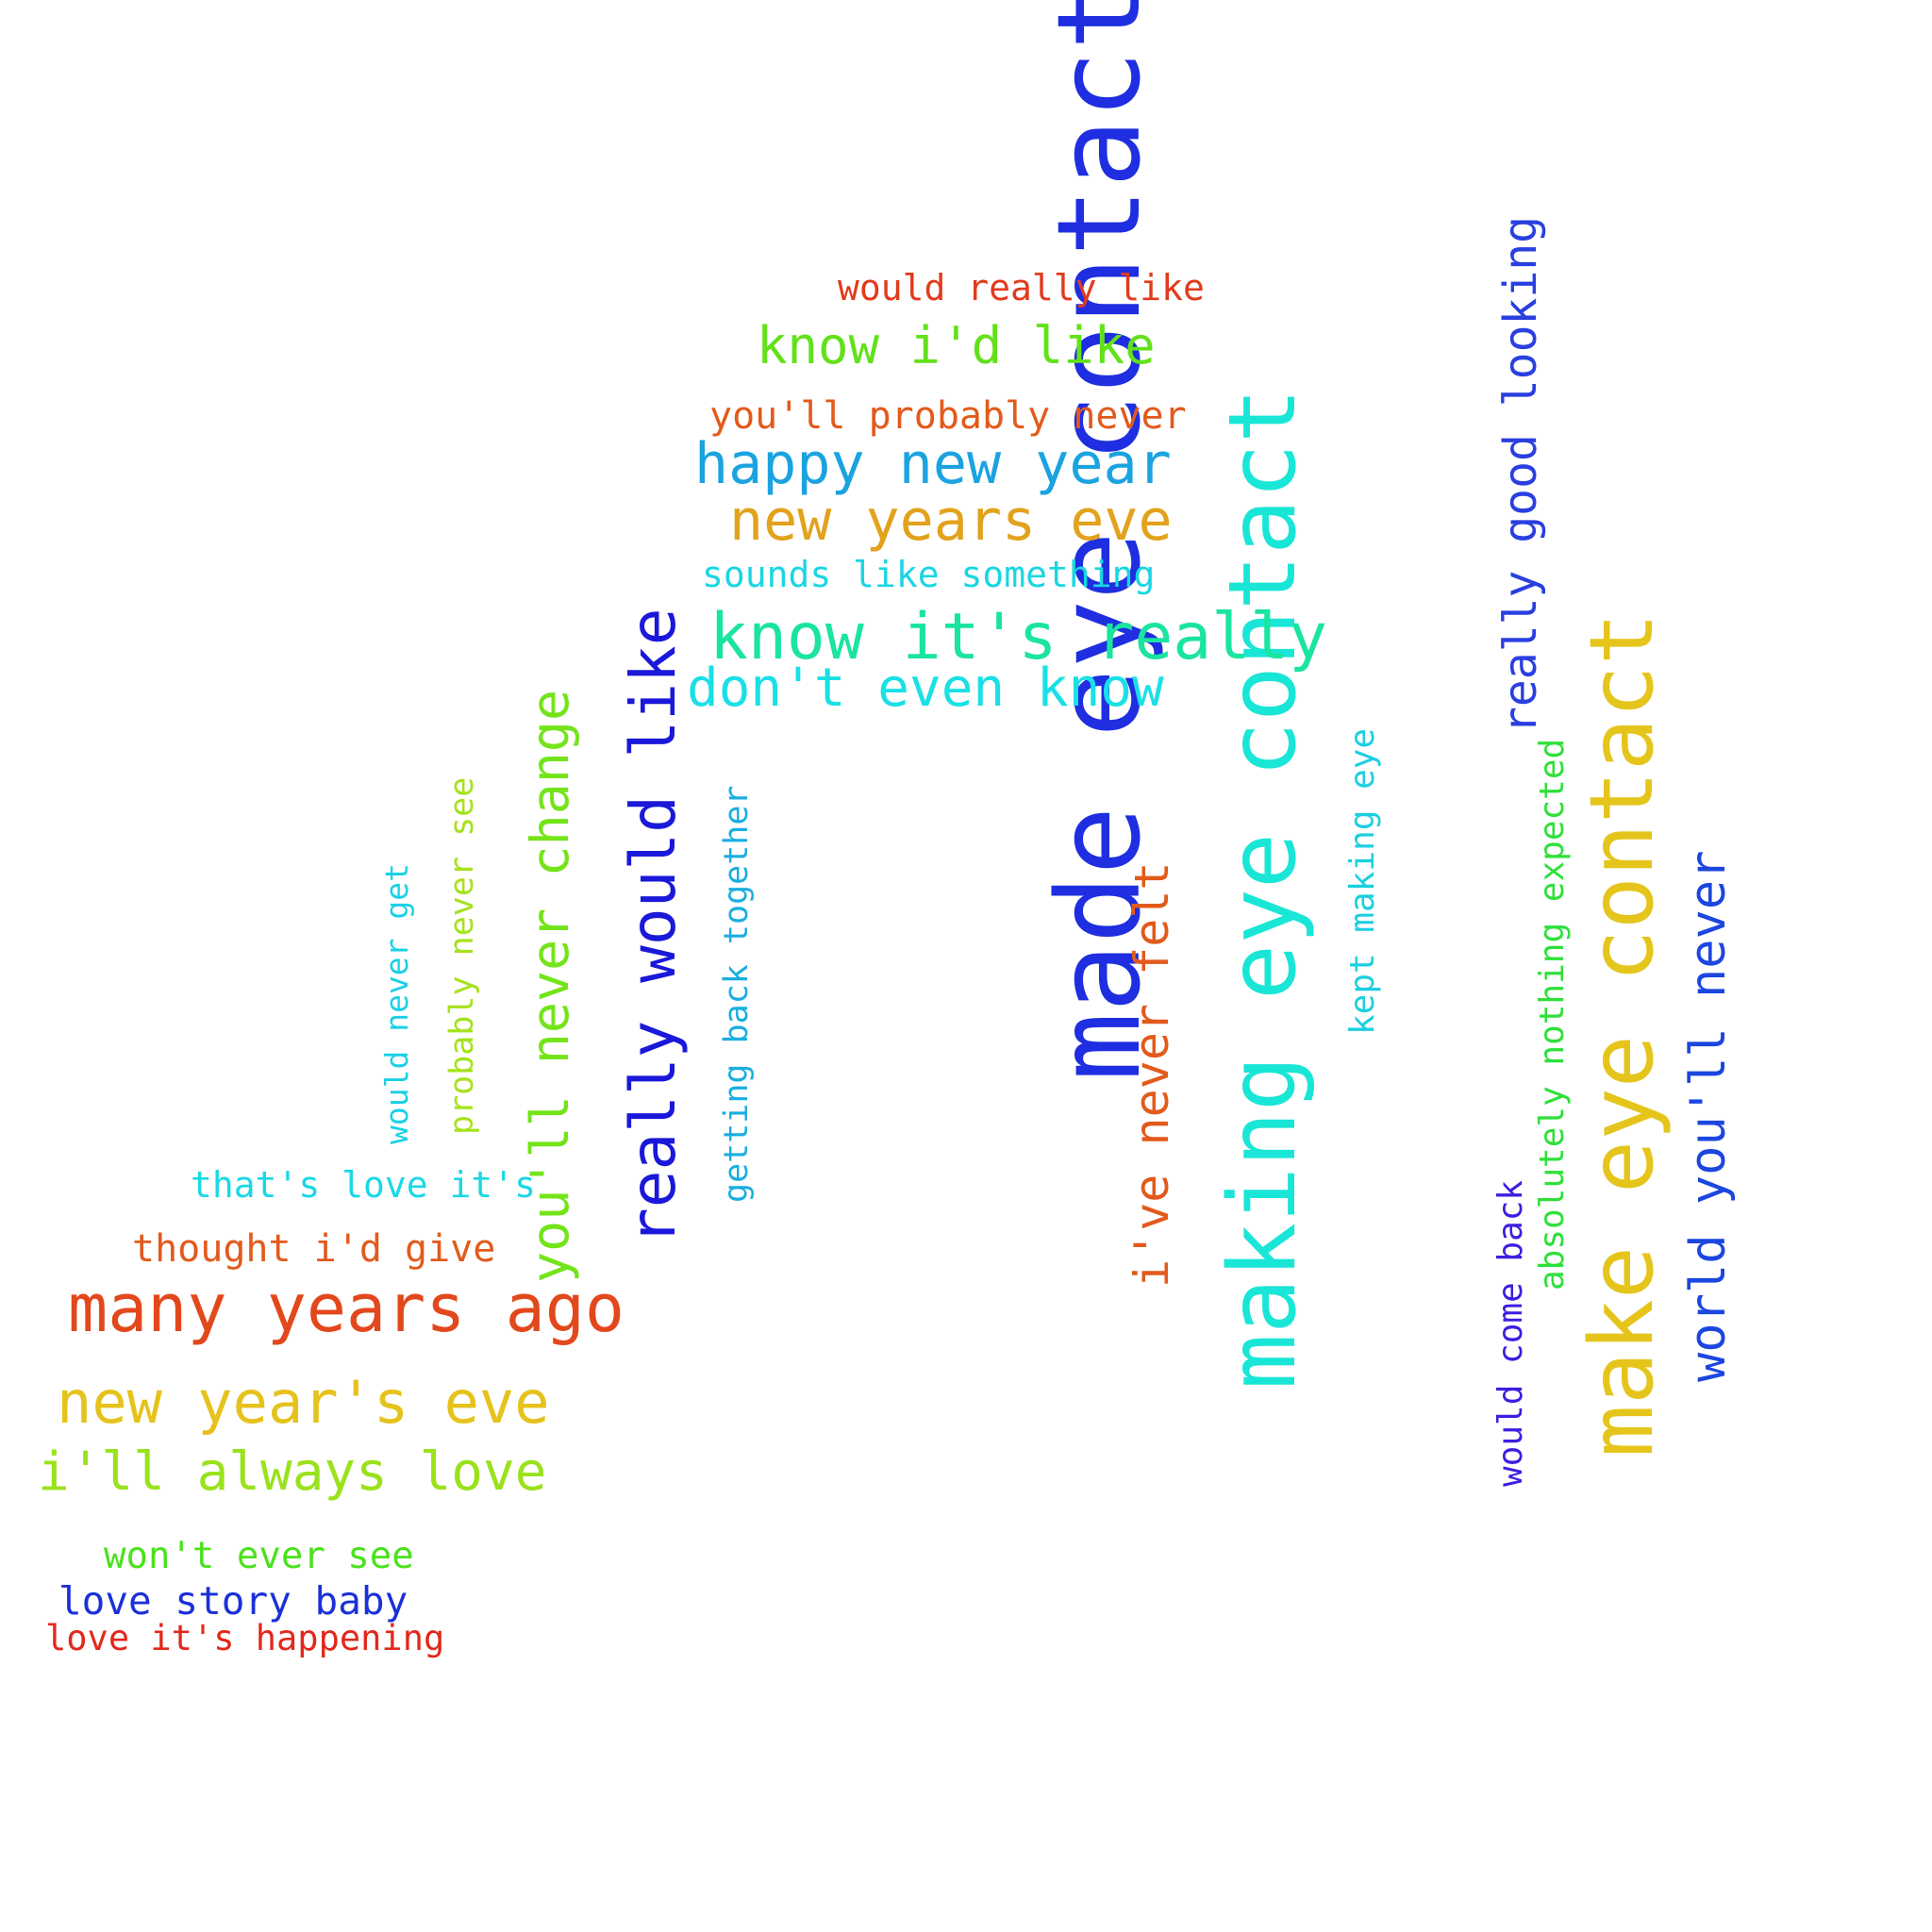  What do you see at coordinates (1520, 475) in the screenshot?
I see `word-really-good-looking: really good looking` at bounding box center [1520, 475].